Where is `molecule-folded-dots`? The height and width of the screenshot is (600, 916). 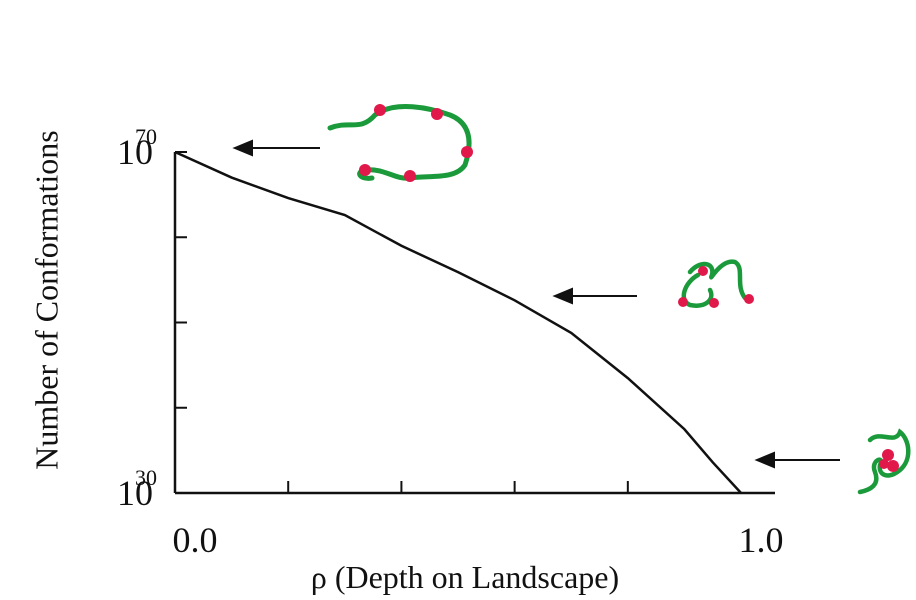 molecule-folded-dots is located at coordinates (889, 460).